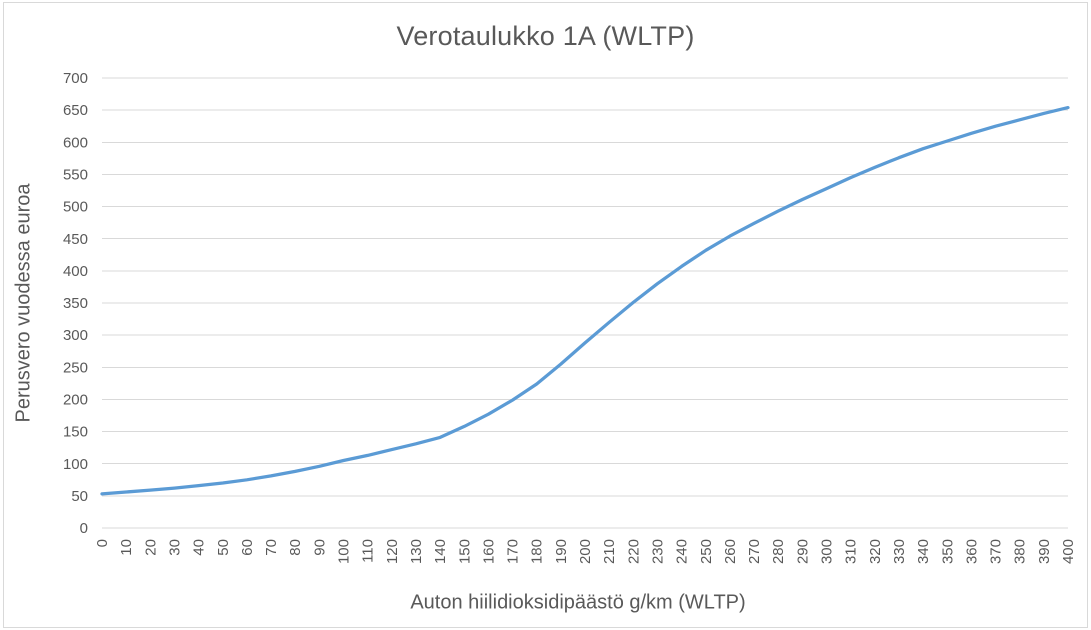 The image size is (1091, 630). What do you see at coordinates (899, 551) in the screenshot?
I see `x-tick-label: 330` at bounding box center [899, 551].